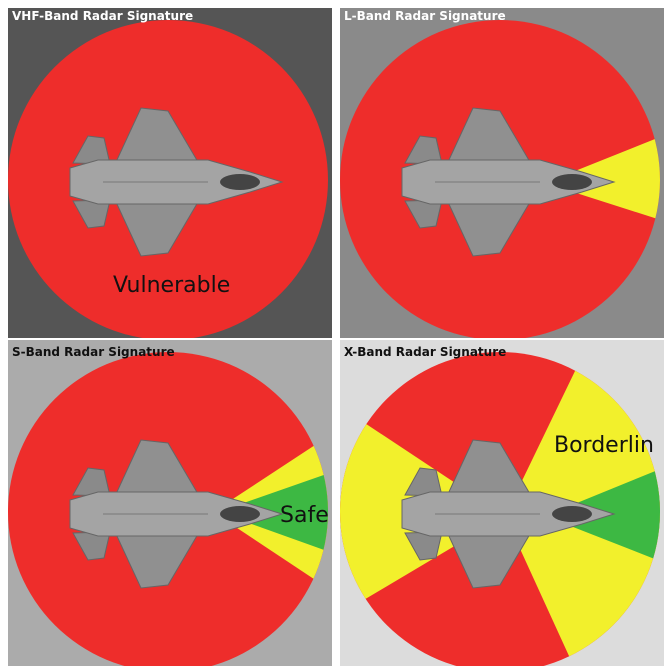 The height and width of the screenshot is (666, 664). I want to click on panel-title: L-Band Radar Signature, so click(425, 16).